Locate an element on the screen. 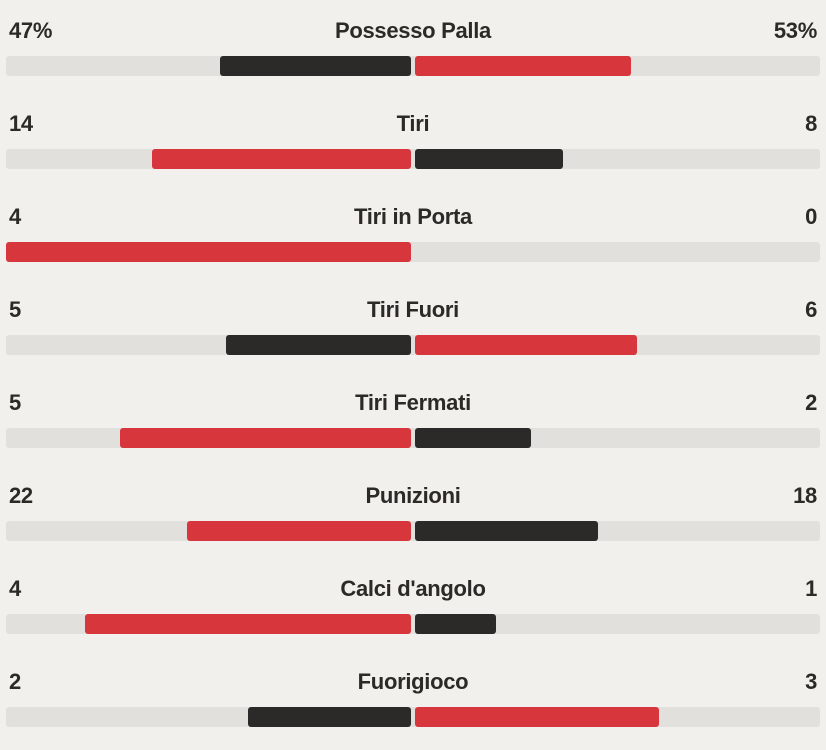 This screenshot has width=826, height=750. stat-labels: 5 Tiri Fermati 2 is located at coordinates (413, 404).